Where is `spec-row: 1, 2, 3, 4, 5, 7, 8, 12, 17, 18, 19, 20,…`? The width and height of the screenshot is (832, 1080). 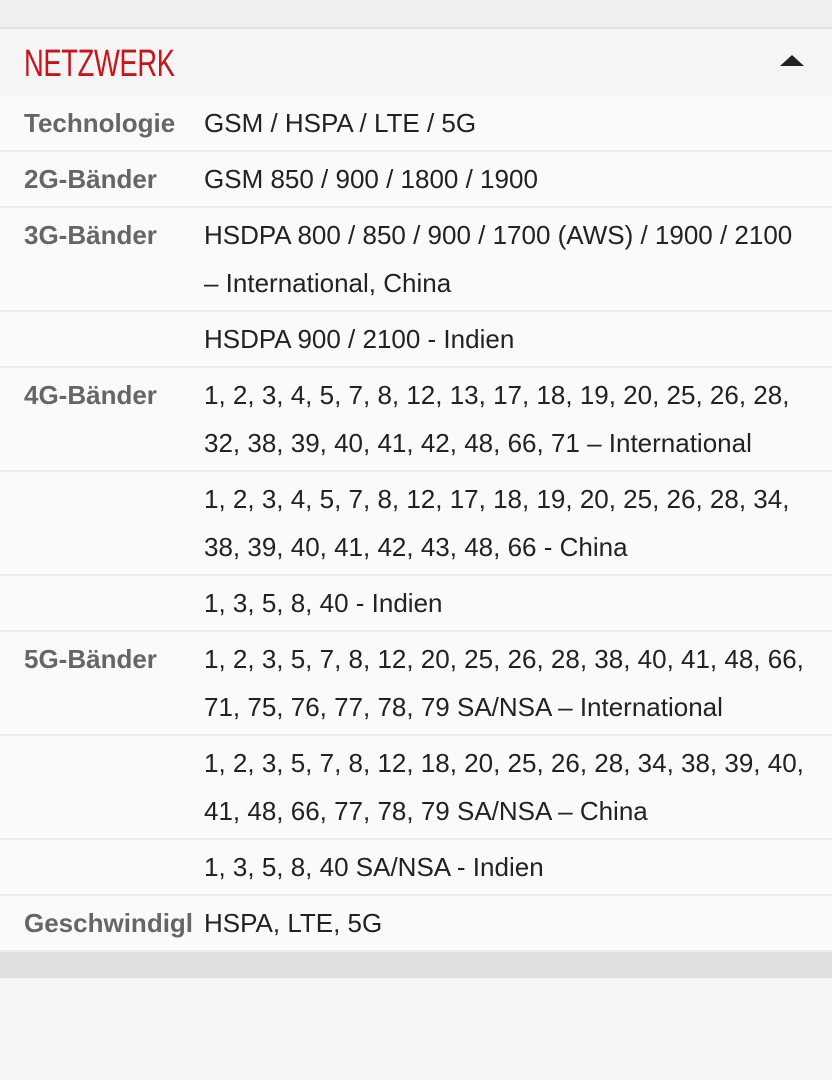
spec-row: 1, 2, 3, 4, 5, 7, 8, 12, 17, 18, 19, 20,… is located at coordinates (416, 523).